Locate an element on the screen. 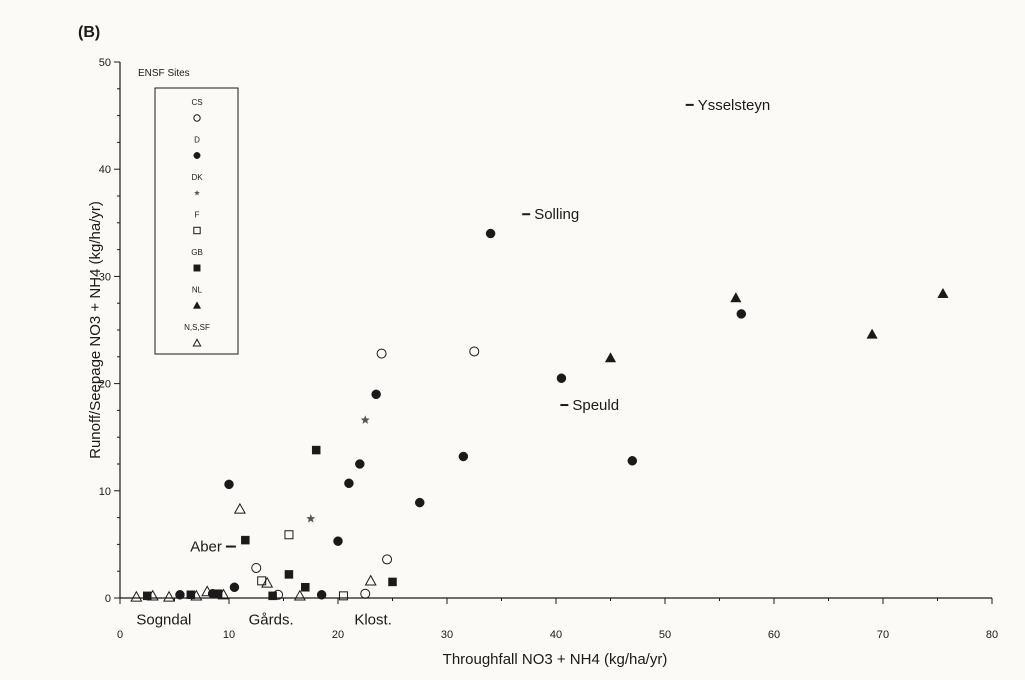 The image size is (1025, 680). series-n-s-sf is located at coordinates (253, 552).